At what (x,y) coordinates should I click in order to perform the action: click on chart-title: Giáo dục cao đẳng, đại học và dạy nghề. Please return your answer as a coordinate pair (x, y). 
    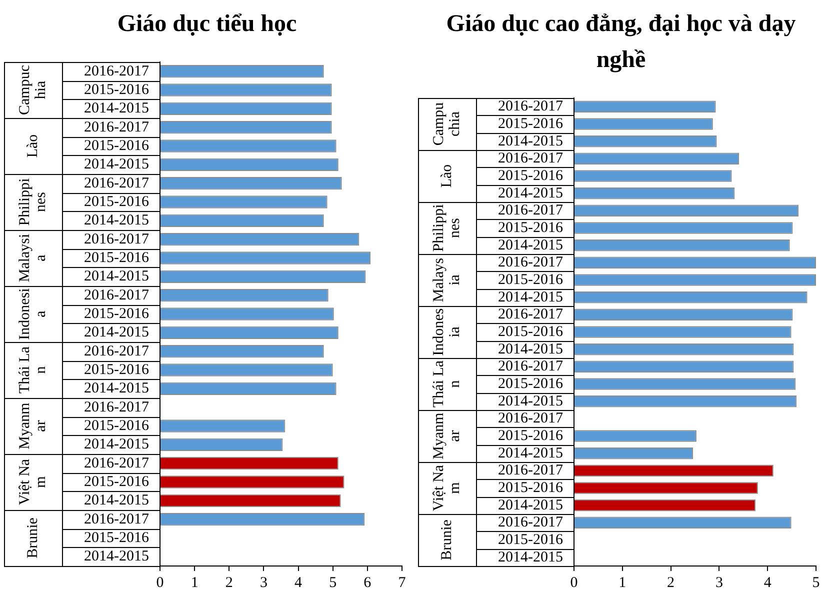
    Looking at the image, I should click on (621, 42).